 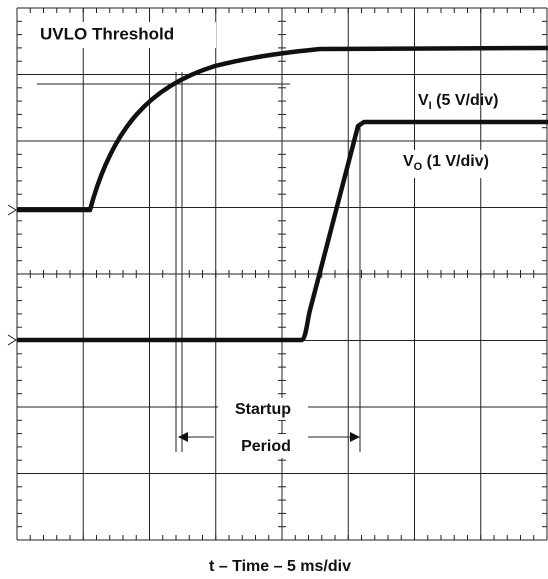 I want to click on vi-label: VI (5 V/div), so click(x=458, y=102).